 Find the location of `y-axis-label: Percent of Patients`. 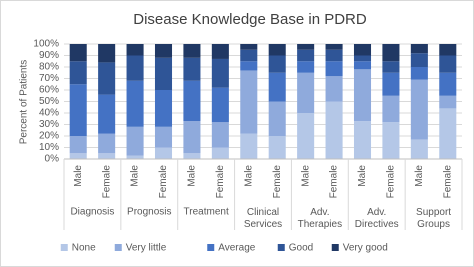

y-axis-label: Percent of Patients is located at coordinates (24, 102).